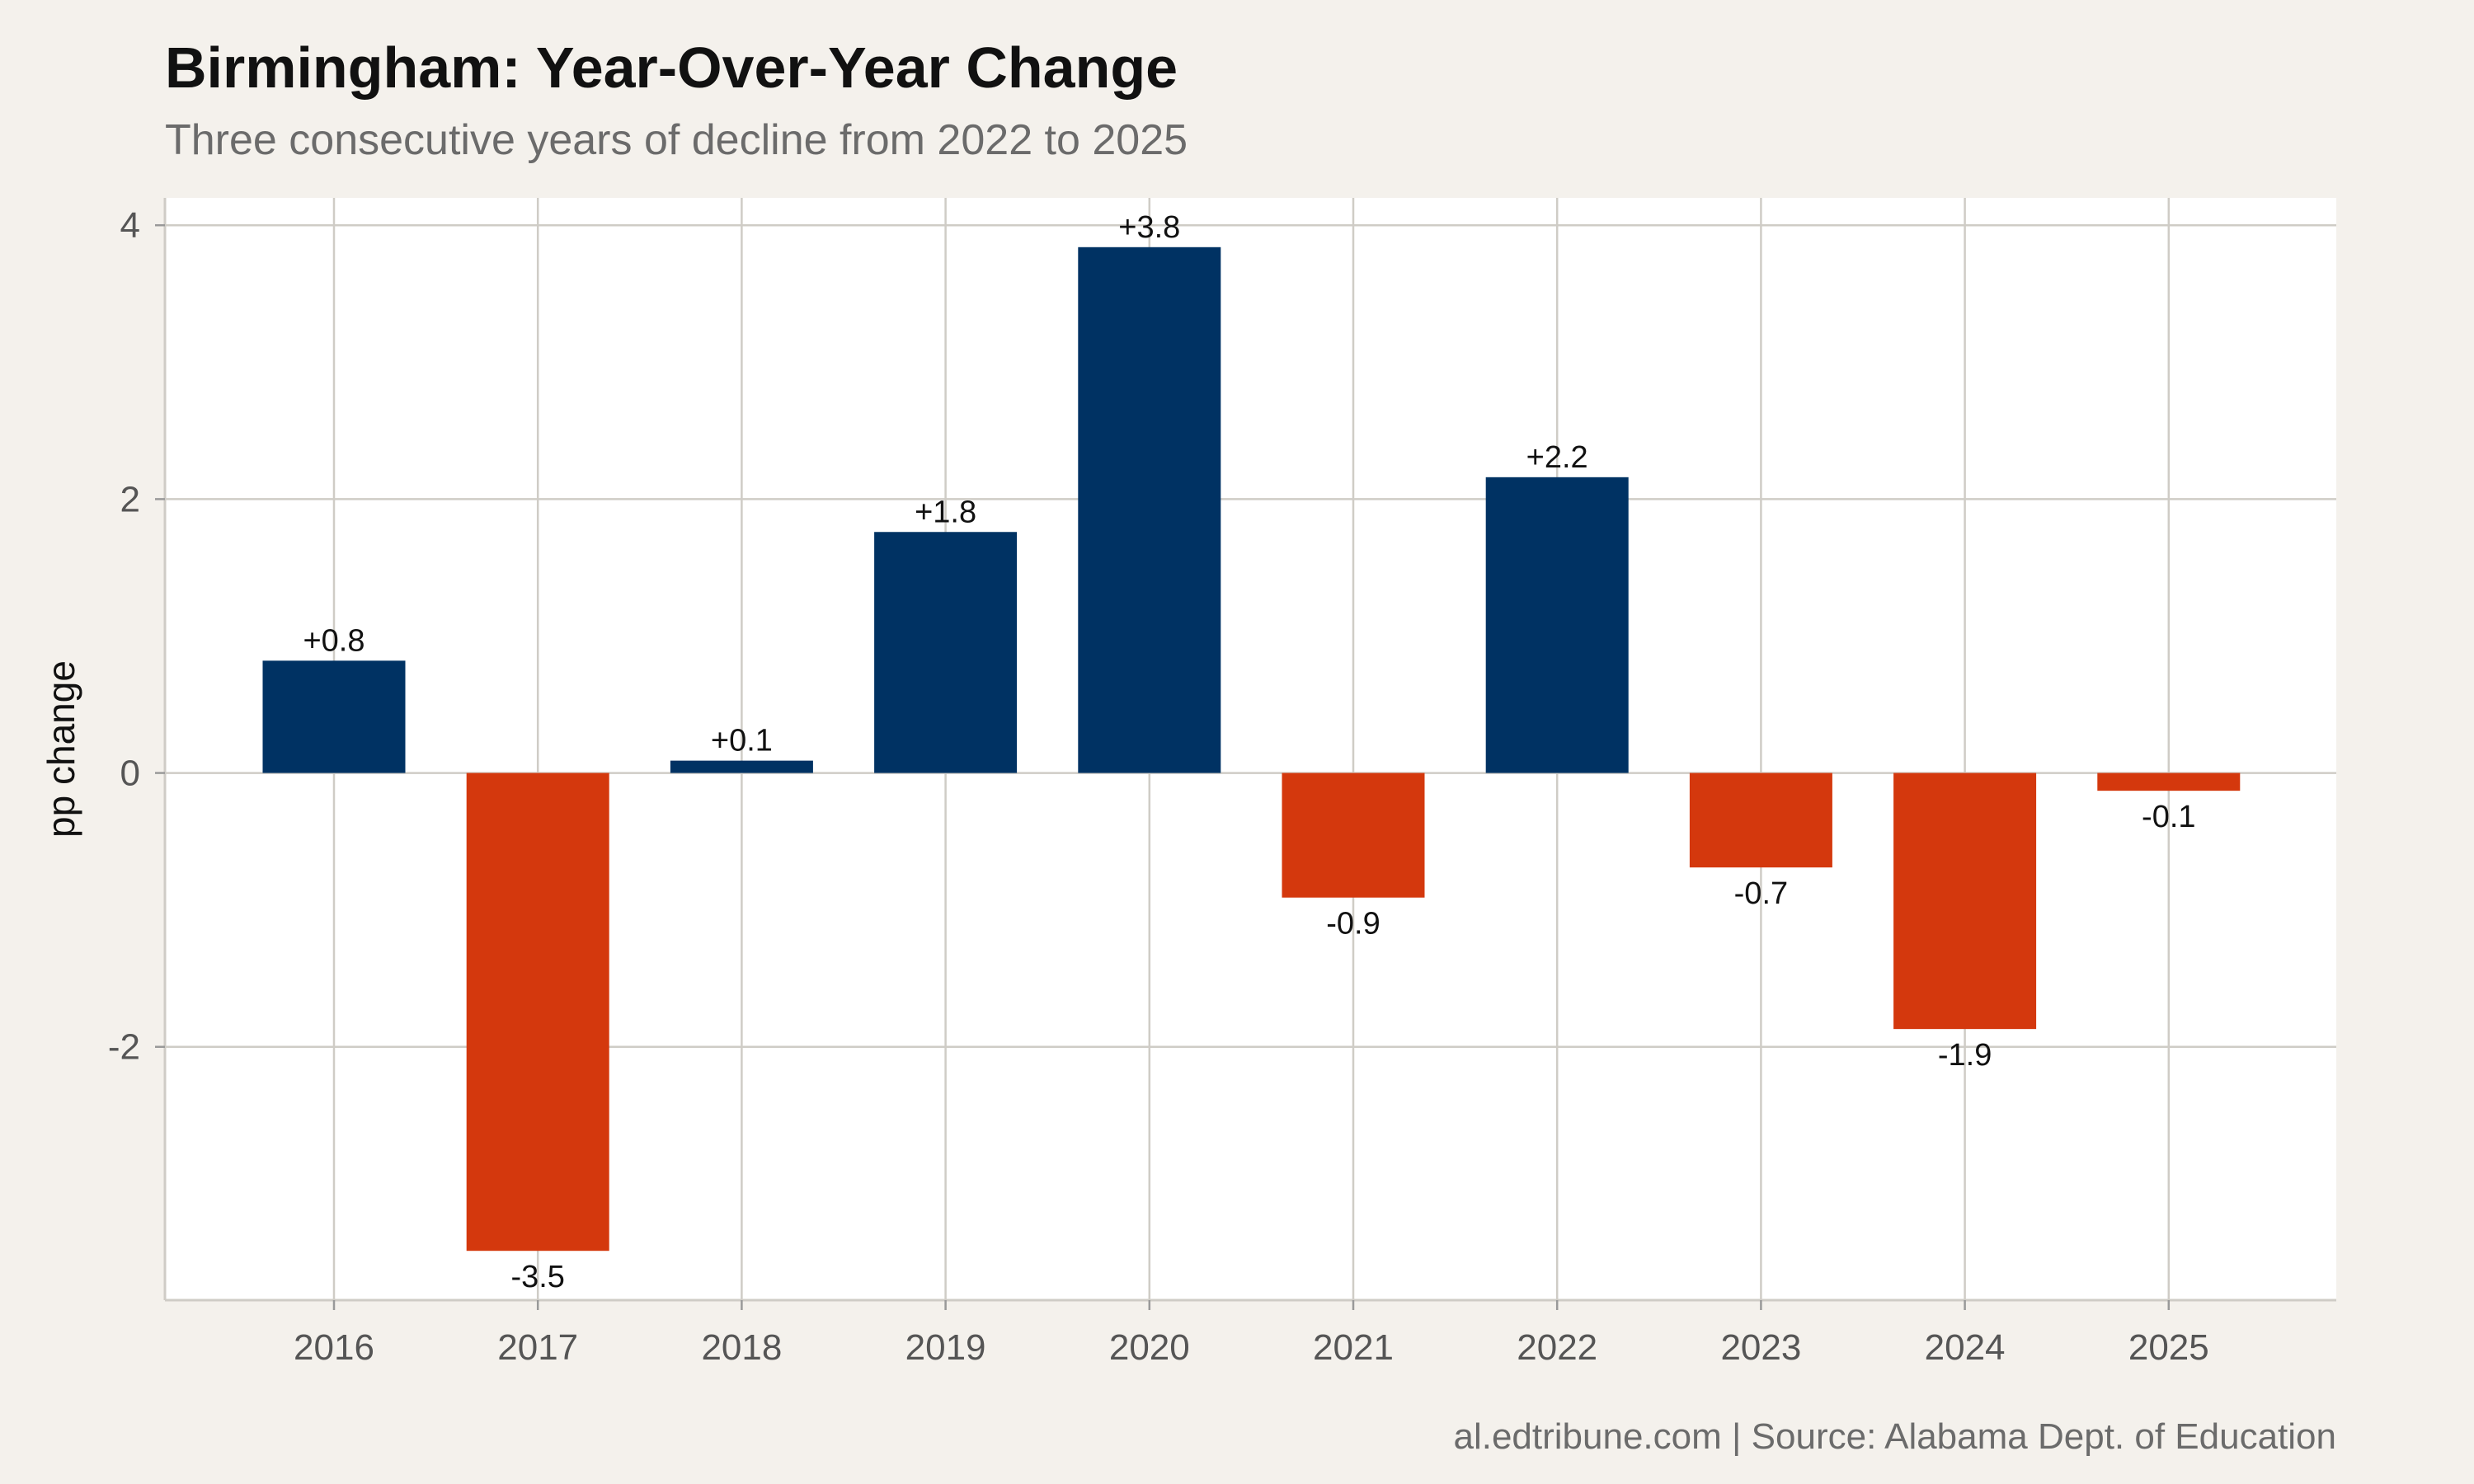 This screenshot has height=1484, width=2474. What do you see at coordinates (946, 652) in the screenshot?
I see `bar-2019` at bounding box center [946, 652].